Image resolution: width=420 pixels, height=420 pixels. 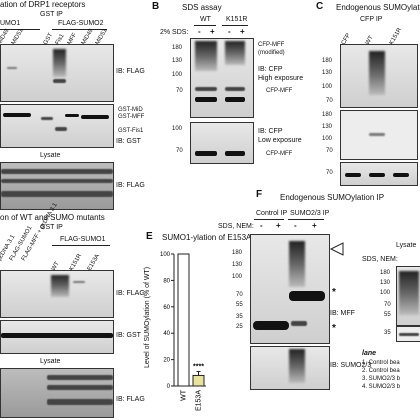 What do you see at coordinates (50, 361) in the screenshot?
I see `panel-d-lysate: Lysate` at bounding box center [50, 361].